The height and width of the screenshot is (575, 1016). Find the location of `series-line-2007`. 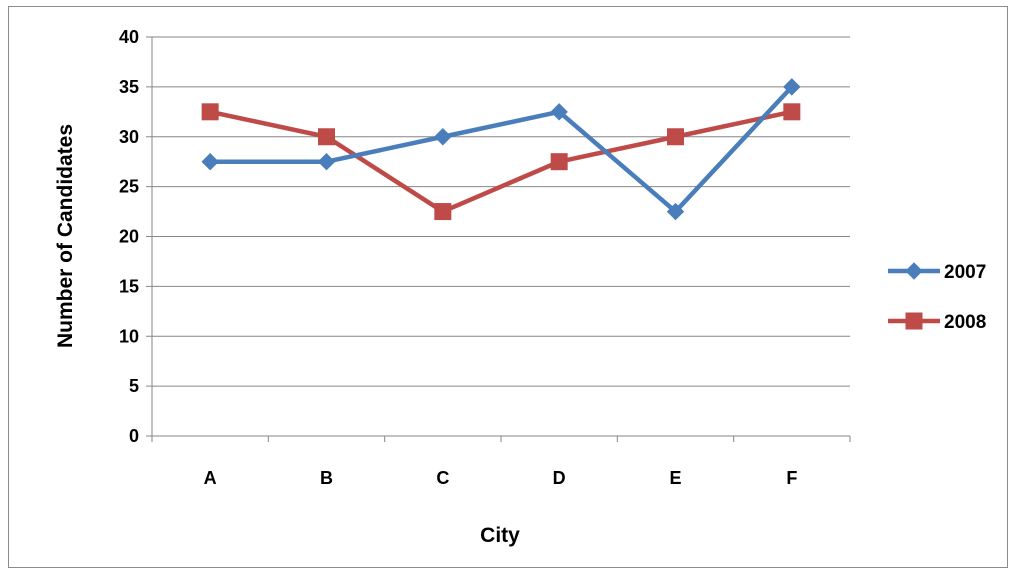

series-line-2007 is located at coordinates (502, 149).